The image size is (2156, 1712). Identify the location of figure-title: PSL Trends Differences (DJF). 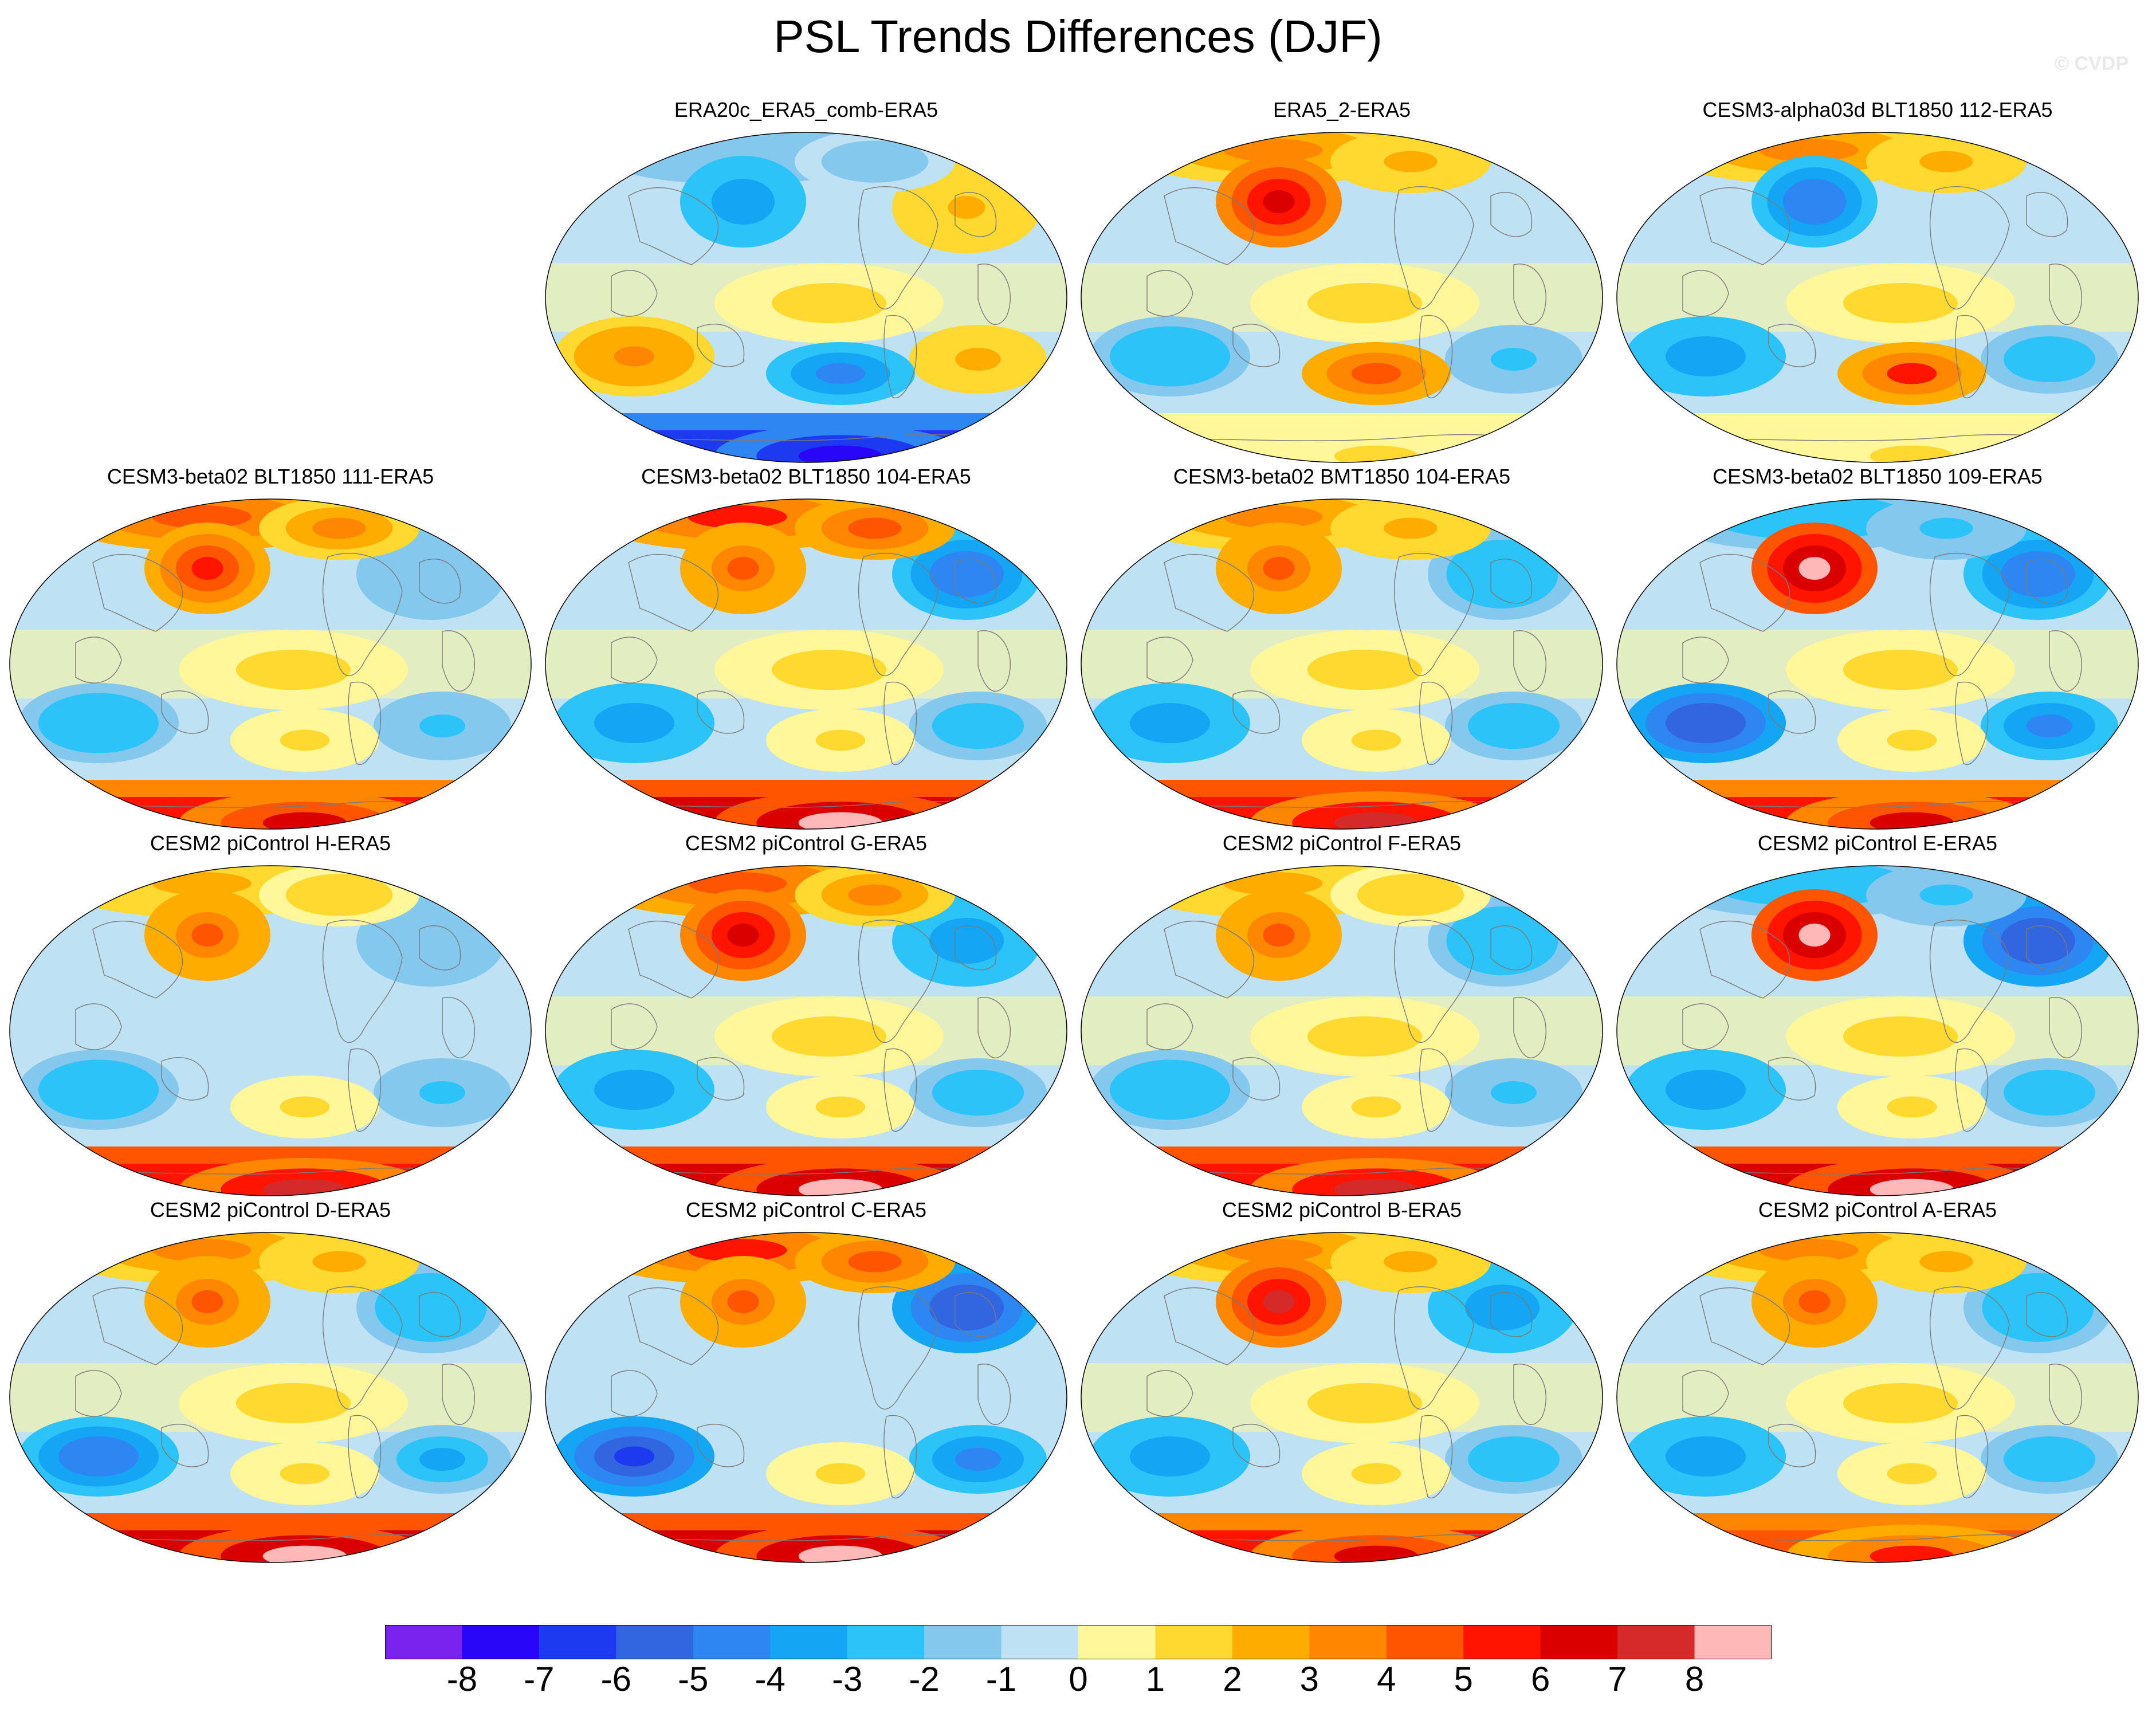
(1078, 36).